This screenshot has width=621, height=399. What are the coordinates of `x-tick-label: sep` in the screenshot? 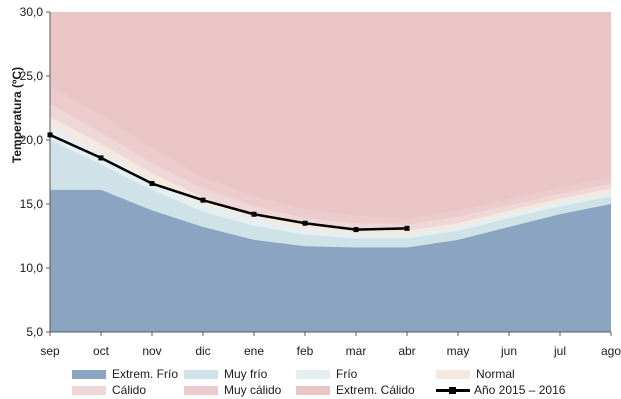 It's located at (50, 351).